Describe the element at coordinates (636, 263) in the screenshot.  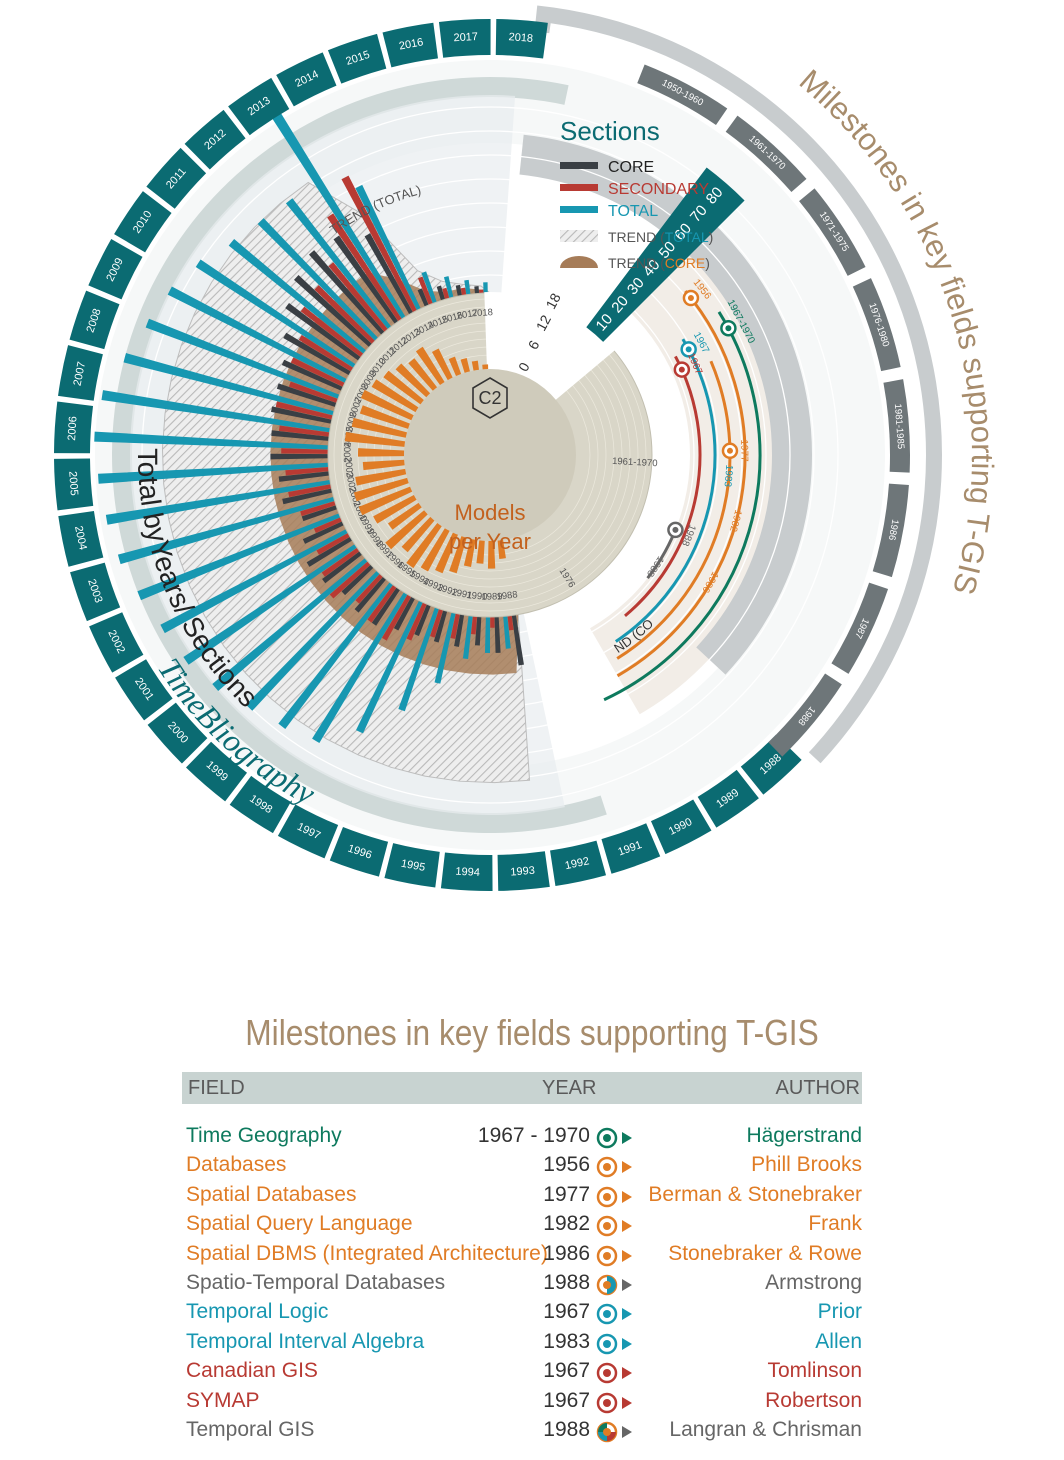
I see `legend-trend-core-part: TREND (` at that location.